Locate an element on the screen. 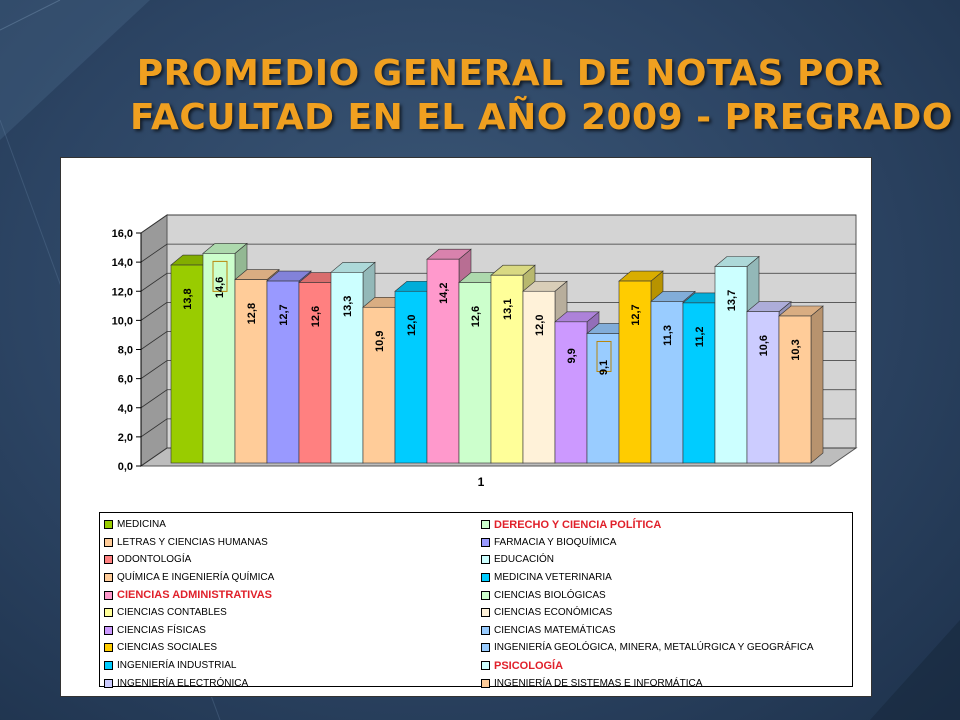 The width and height of the screenshot is (960, 720). legend-label: CIENCIAS SOCIALES is located at coordinates (167, 648).